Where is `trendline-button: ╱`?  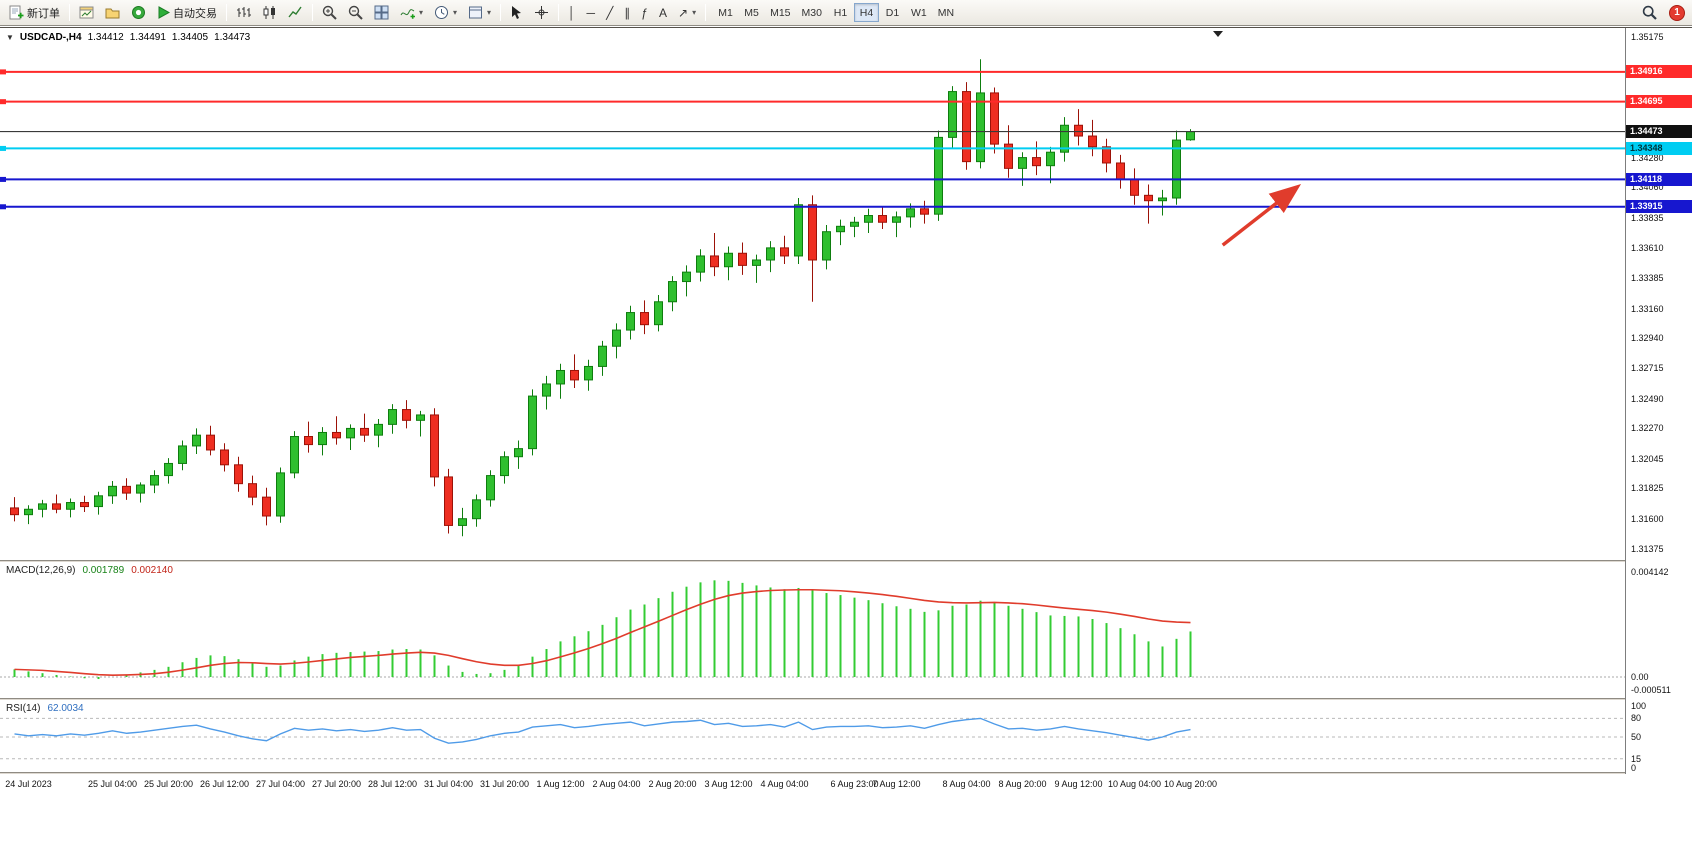 trendline-button: ╱ is located at coordinates (609, 12).